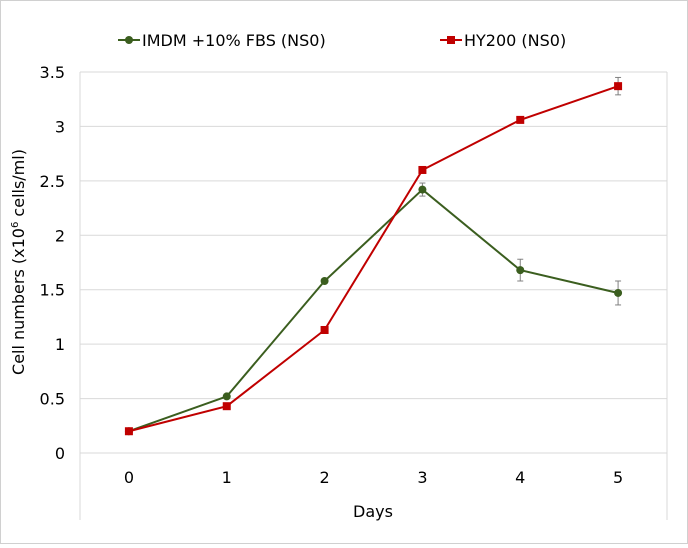 The image size is (688, 548). Describe the element at coordinates (52, 181) in the screenshot. I see `y-tick-label: 2.5` at that location.